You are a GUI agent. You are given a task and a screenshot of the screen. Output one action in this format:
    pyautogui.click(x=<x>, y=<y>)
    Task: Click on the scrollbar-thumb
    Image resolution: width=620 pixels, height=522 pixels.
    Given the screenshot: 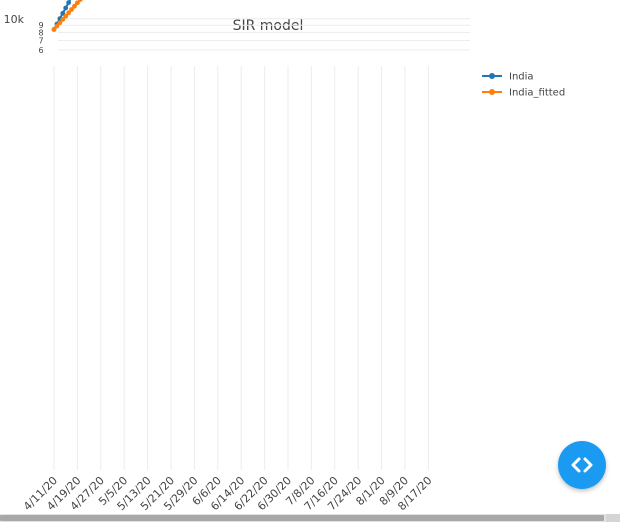 What is the action you would take?
    pyautogui.click(x=302, y=518)
    